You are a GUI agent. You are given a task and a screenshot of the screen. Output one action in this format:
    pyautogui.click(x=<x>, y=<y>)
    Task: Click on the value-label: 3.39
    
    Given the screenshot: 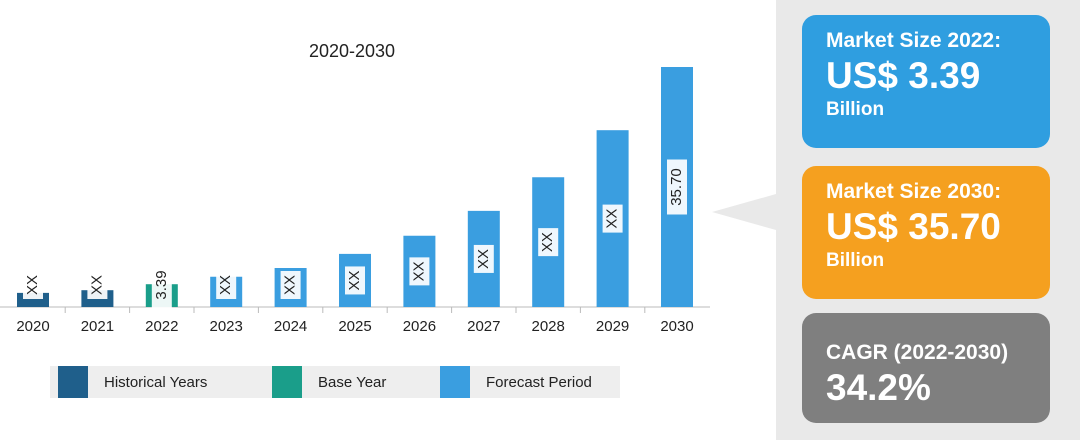 What is the action you would take?
    pyautogui.click(x=161, y=284)
    